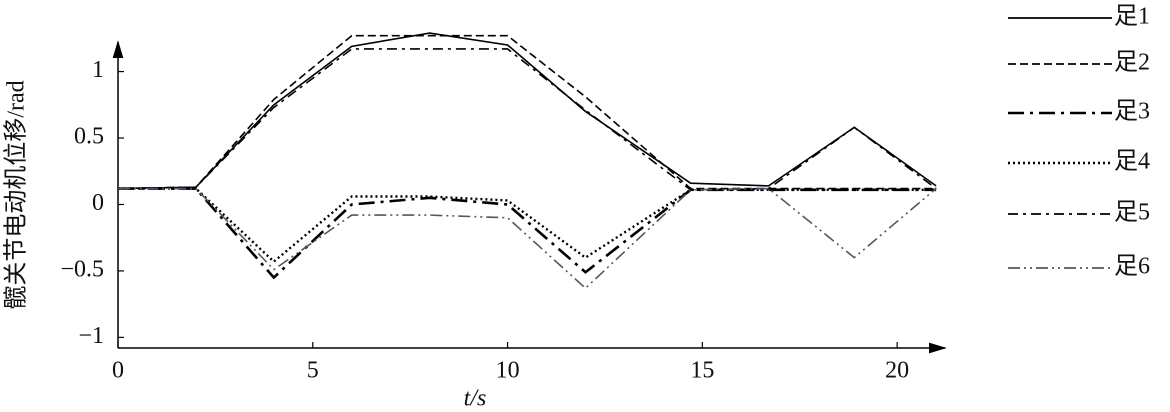  I want to click on x-tick-label: 0, so click(118, 371).